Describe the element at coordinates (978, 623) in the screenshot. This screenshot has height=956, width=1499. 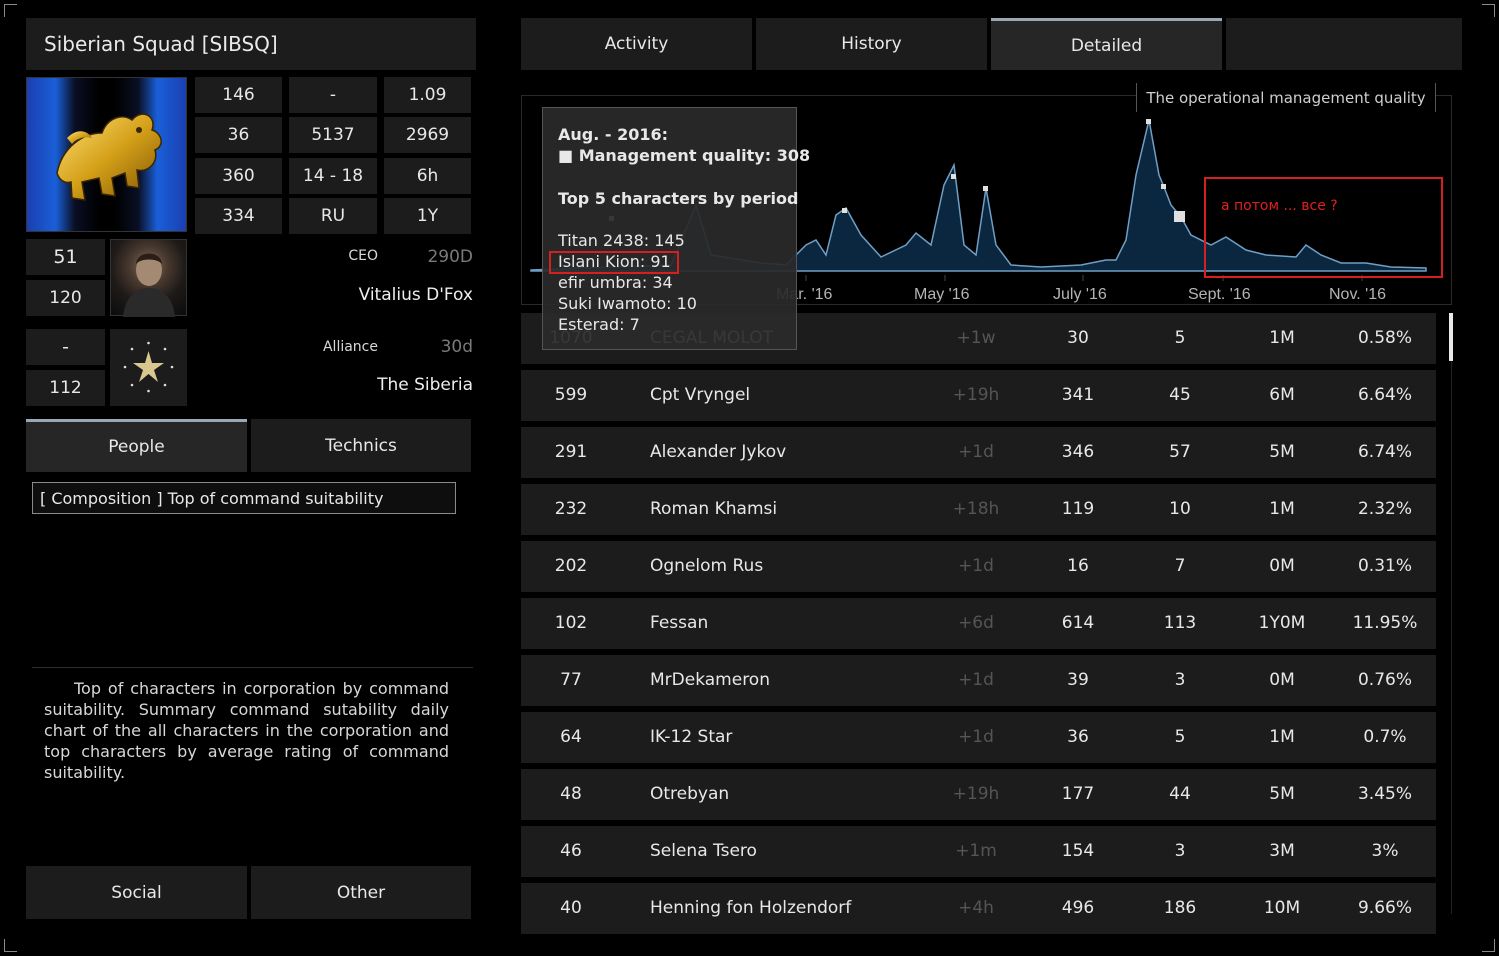
I see `table-row: 102 Fessan +6d 614 113 1Y0M 11.95%` at that location.